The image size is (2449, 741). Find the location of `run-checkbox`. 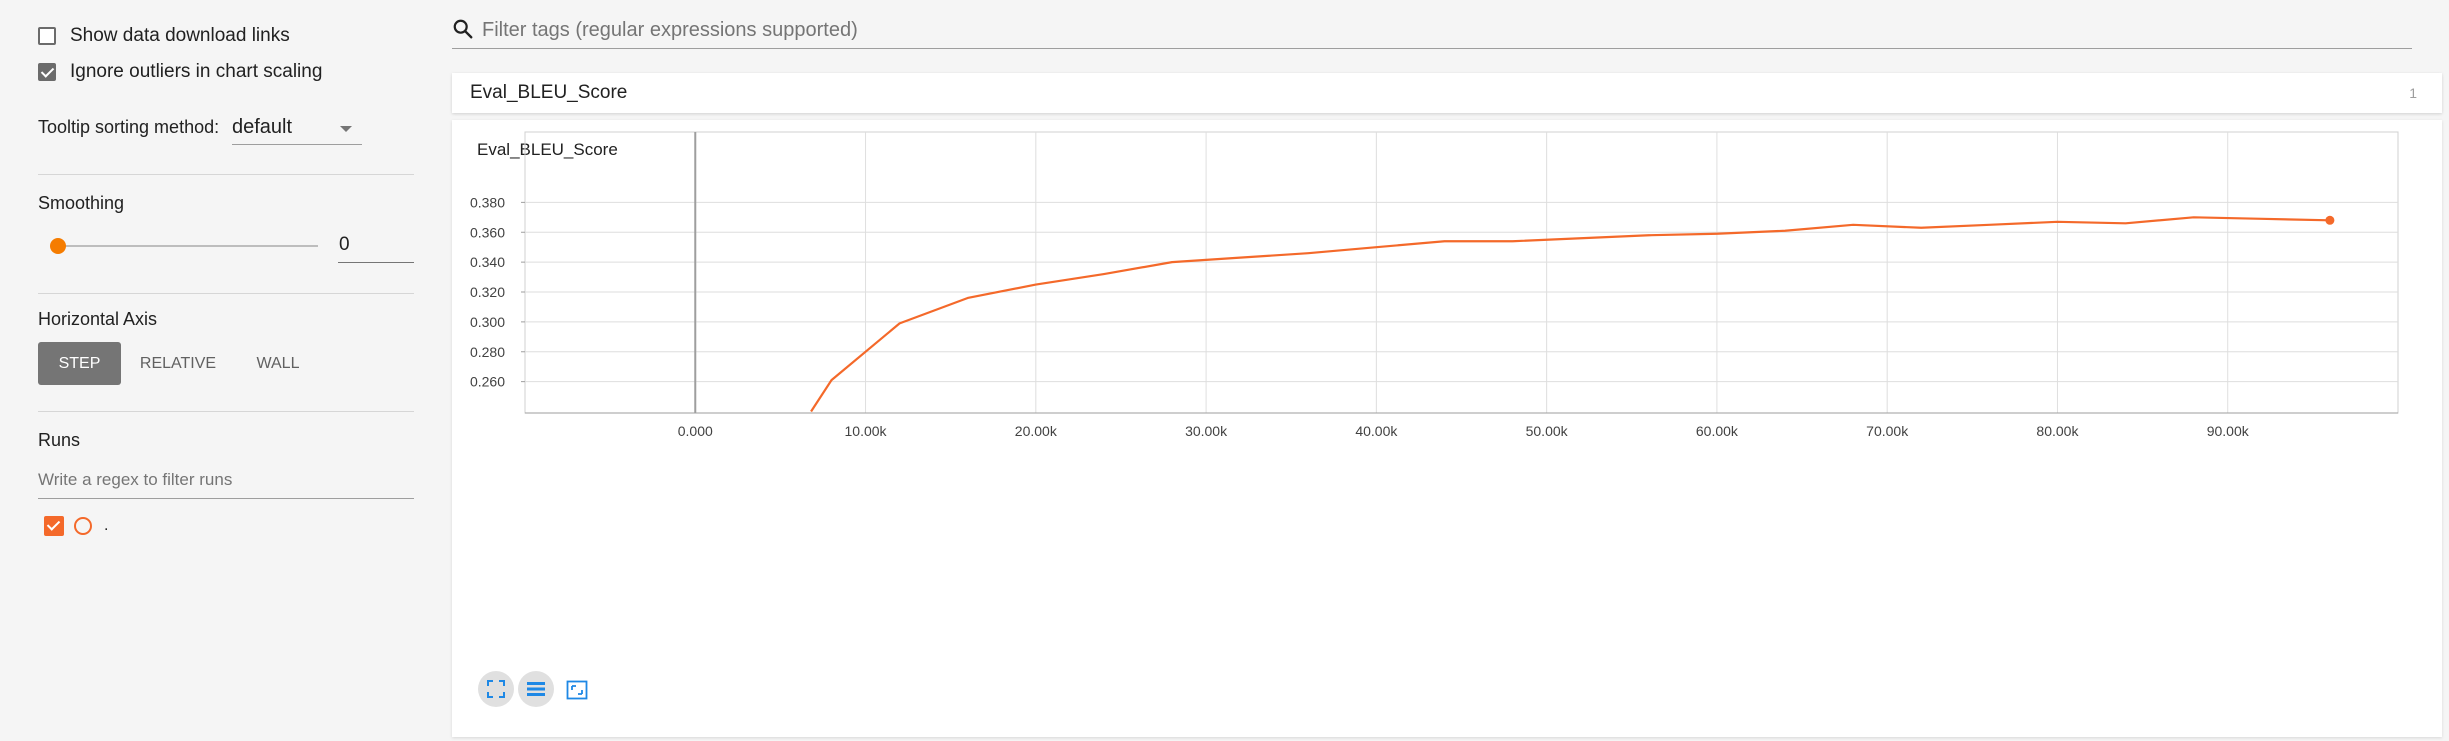

run-checkbox is located at coordinates (54, 526).